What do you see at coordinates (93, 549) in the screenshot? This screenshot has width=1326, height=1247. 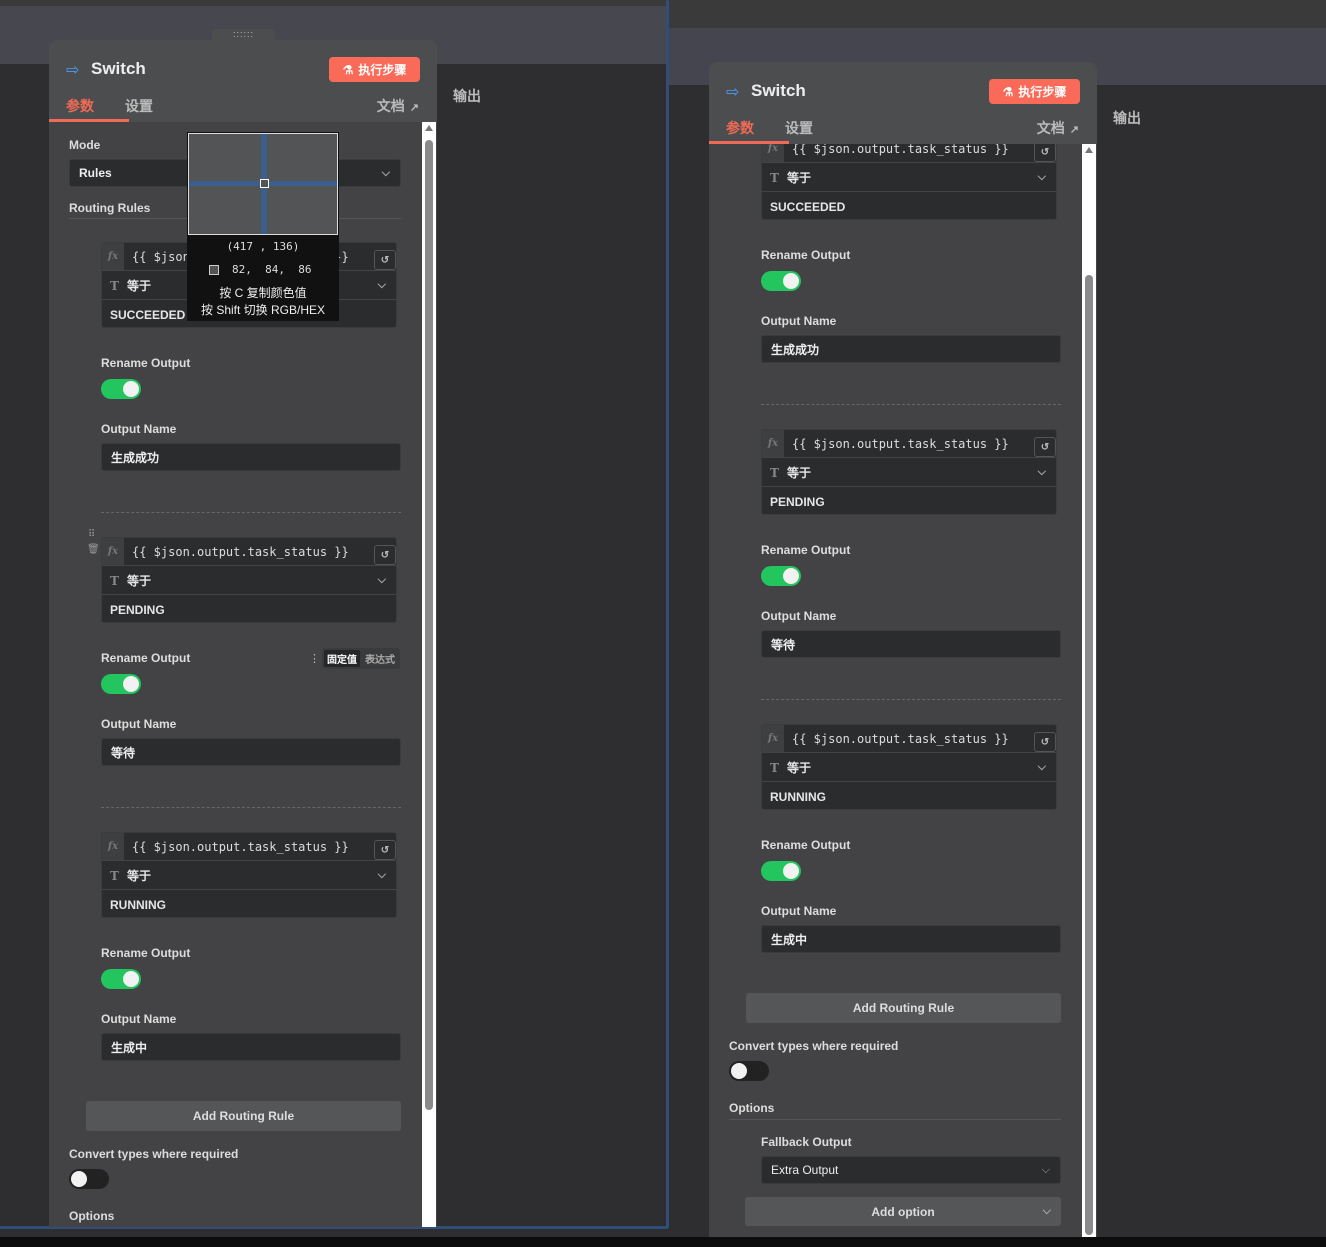 I see `delete-rule-icon: 🗑` at bounding box center [93, 549].